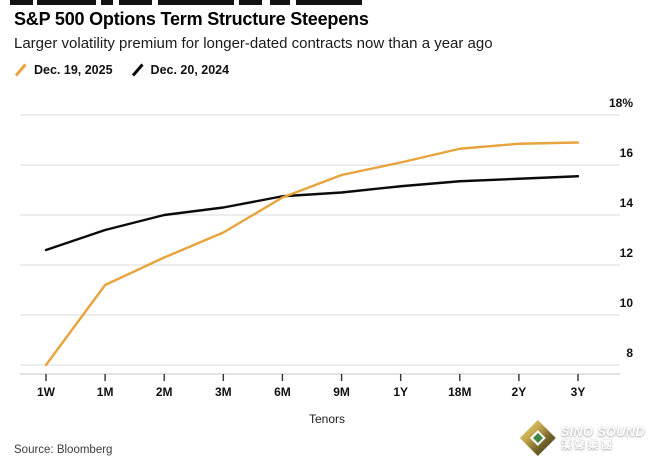  What do you see at coordinates (621, 103) in the screenshot?
I see `y-axis-tick-label: 18%` at bounding box center [621, 103].